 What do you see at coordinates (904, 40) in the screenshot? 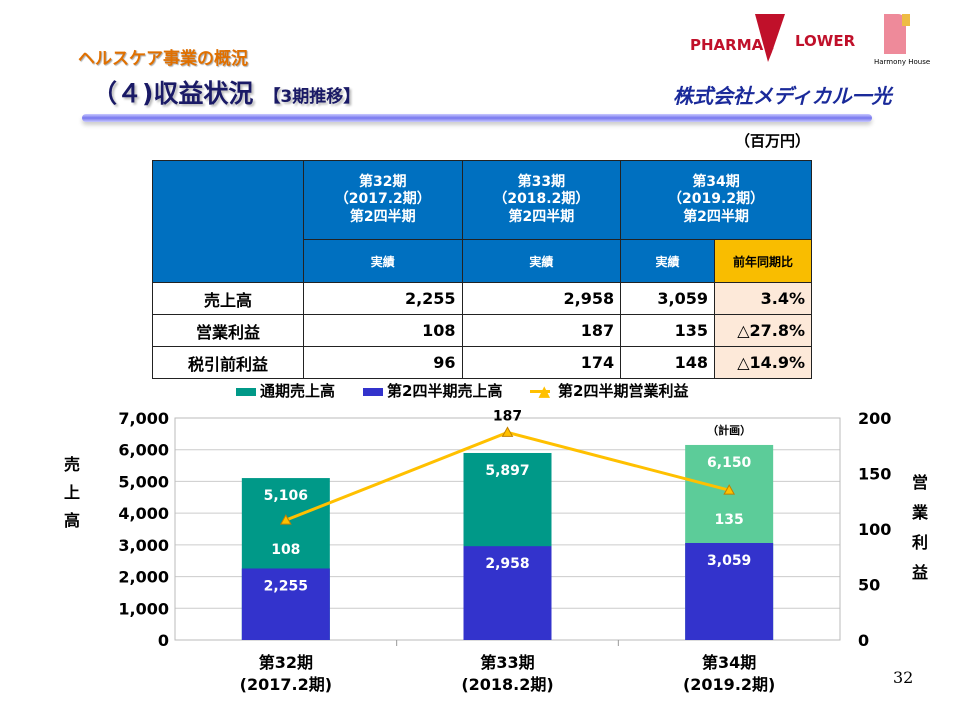
I see `harmony-house-logo: Harmony House` at bounding box center [904, 40].